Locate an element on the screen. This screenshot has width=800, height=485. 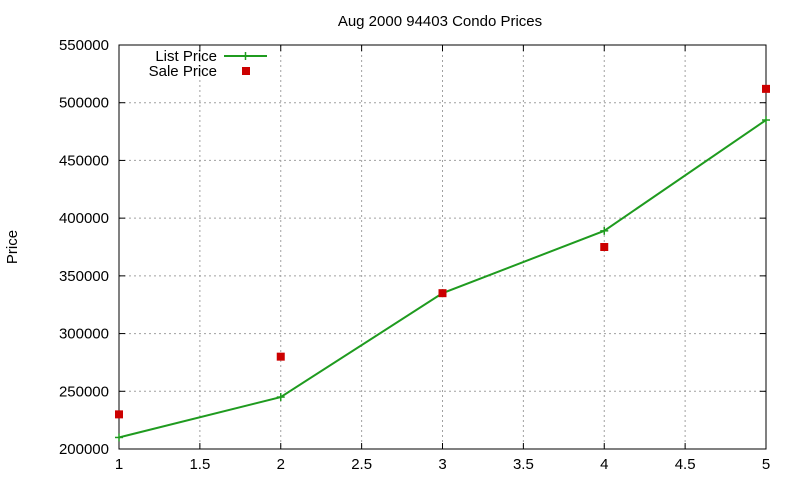
y-tick-label: 250000 is located at coordinates (84, 391).